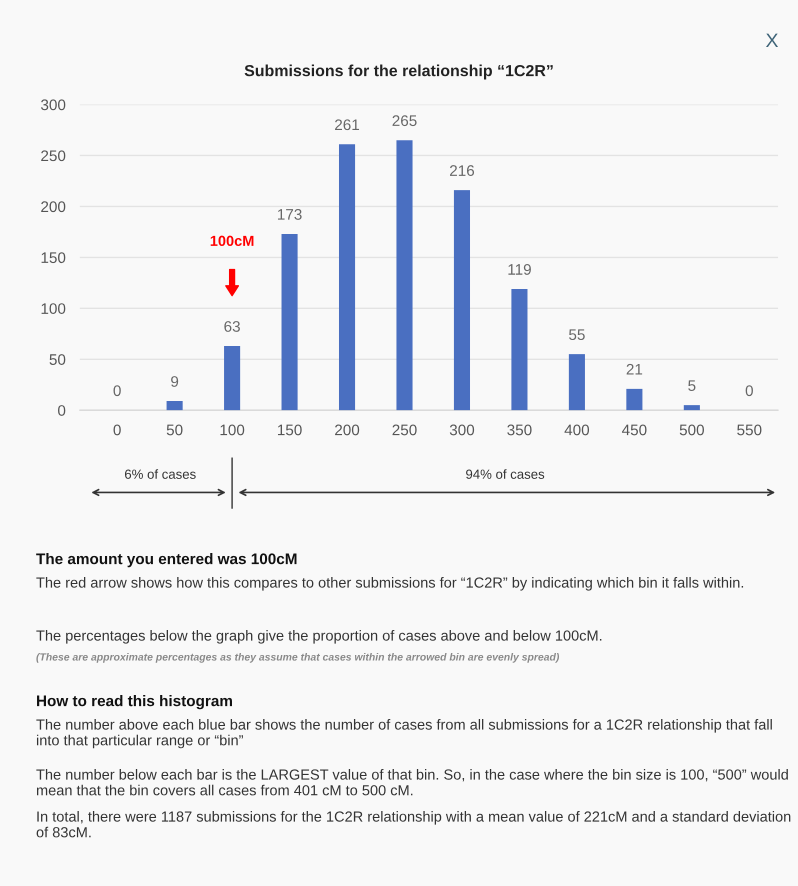  I want to click on text: 94% of cases, so click(505, 474).